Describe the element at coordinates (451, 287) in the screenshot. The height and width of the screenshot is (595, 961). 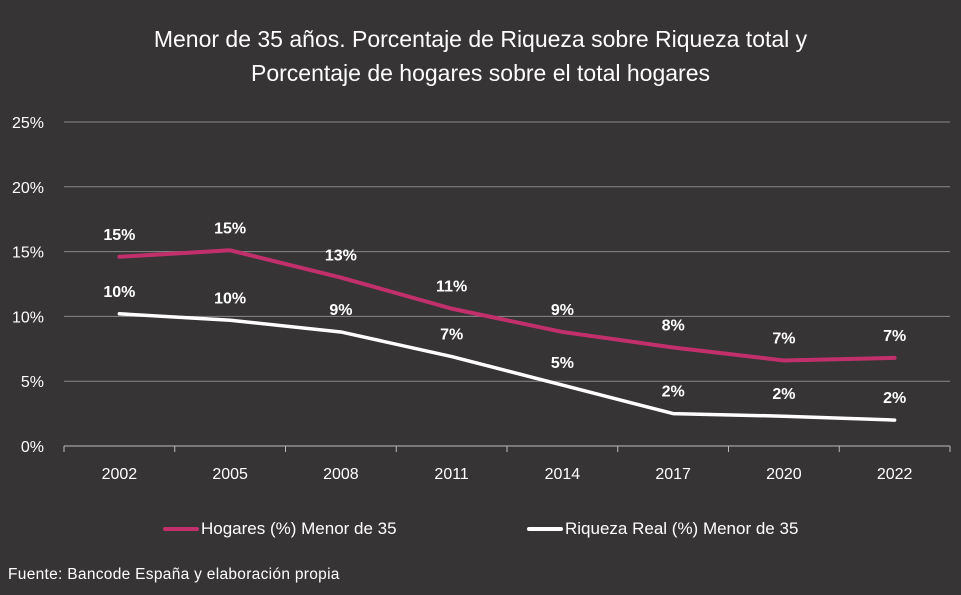
I see `data-label: 11%` at that location.